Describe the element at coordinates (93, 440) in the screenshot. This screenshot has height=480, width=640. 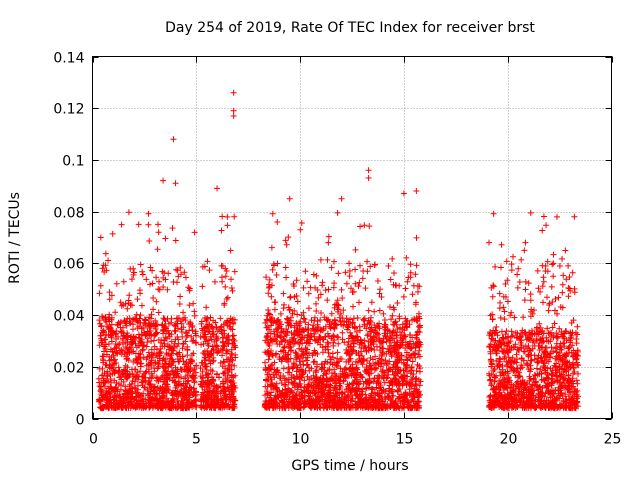
I see `x-tick-label: 0` at that location.